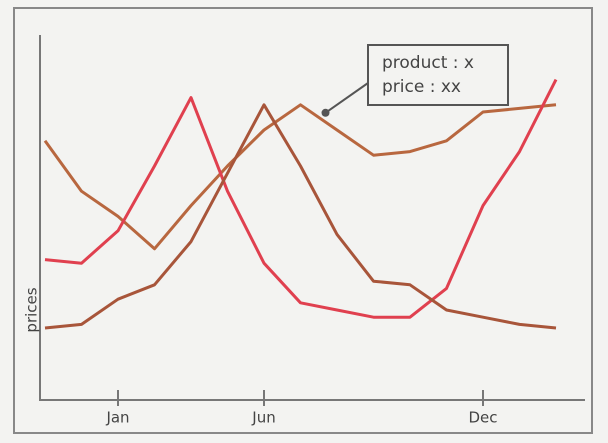 Image resolution: width=608 pixels, height=443 pixels. What do you see at coordinates (428, 63) in the screenshot?
I see `annotation-text: product : x` at bounding box center [428, 63].